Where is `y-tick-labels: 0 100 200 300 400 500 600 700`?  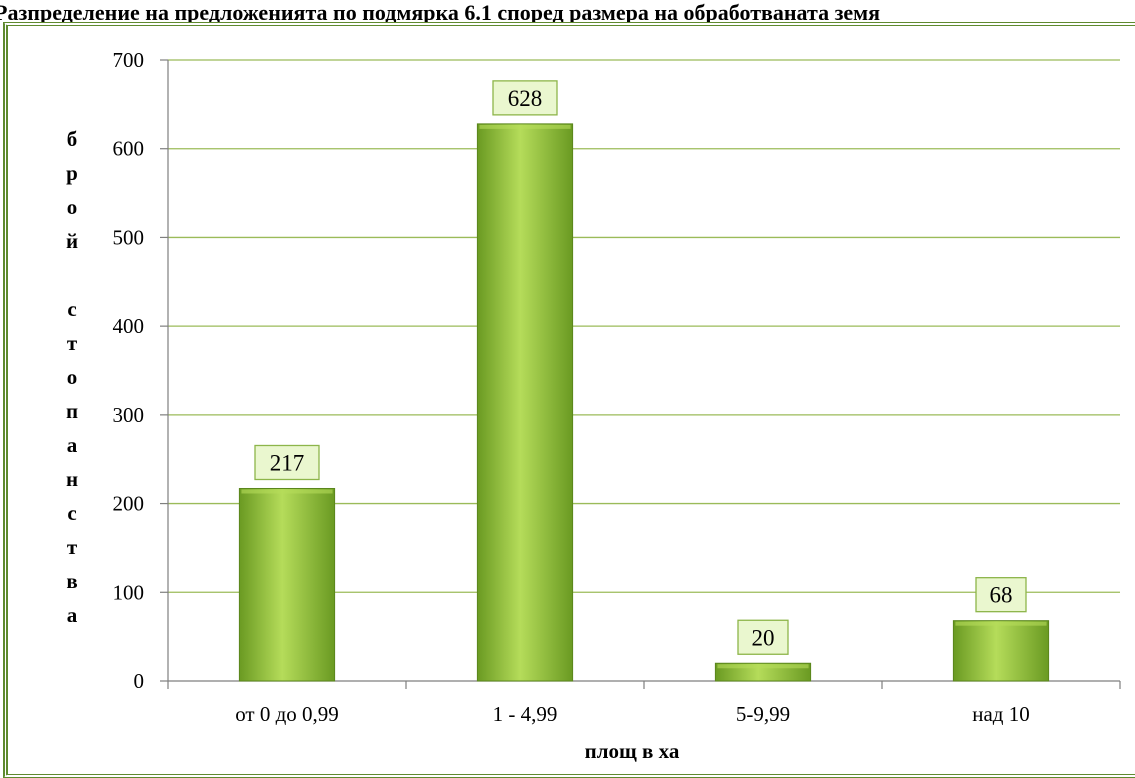 y-tick-labels: 0 100 200 300 400 500 600 700 is located at coordinates (129, 370).